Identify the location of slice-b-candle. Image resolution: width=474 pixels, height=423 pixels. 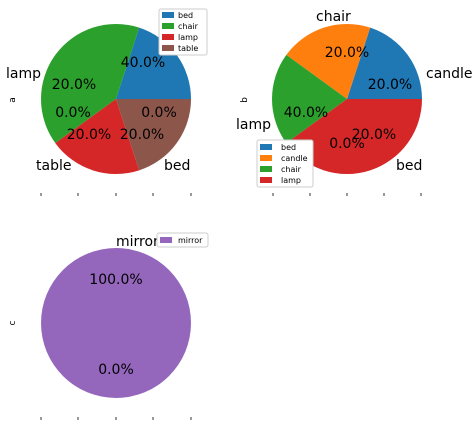
(328, 61).